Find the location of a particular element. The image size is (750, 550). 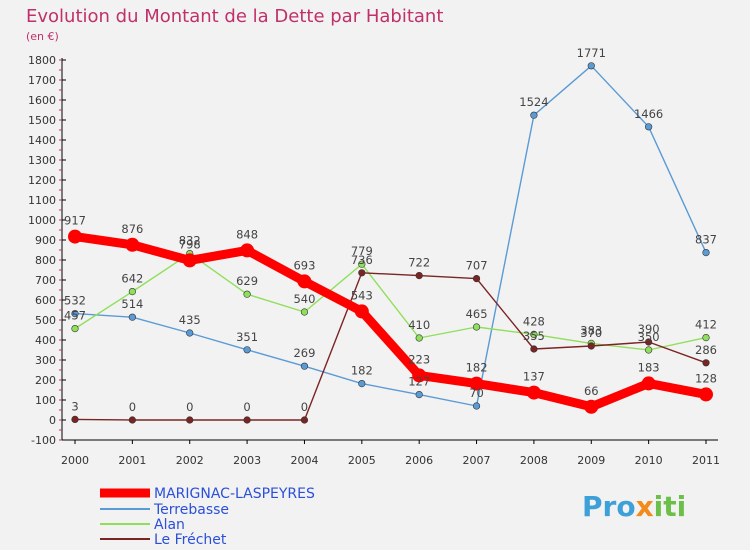

x-tick-label: 2008 is located at coordinates (534, 460).